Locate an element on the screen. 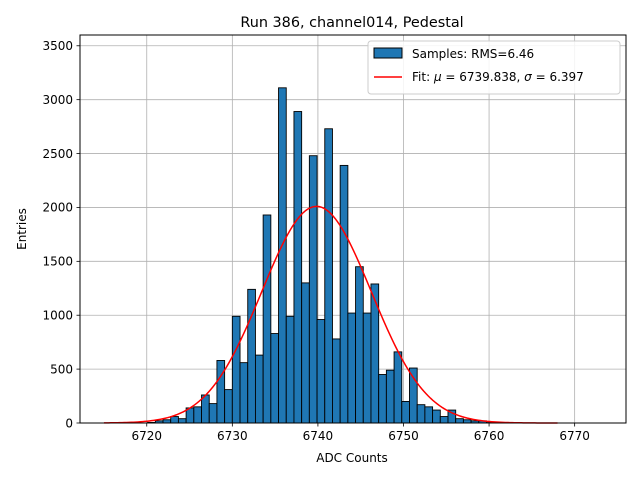 This screenshot has height=484, width=640. legend-swatch-samples is located at coordinates (388, 53).